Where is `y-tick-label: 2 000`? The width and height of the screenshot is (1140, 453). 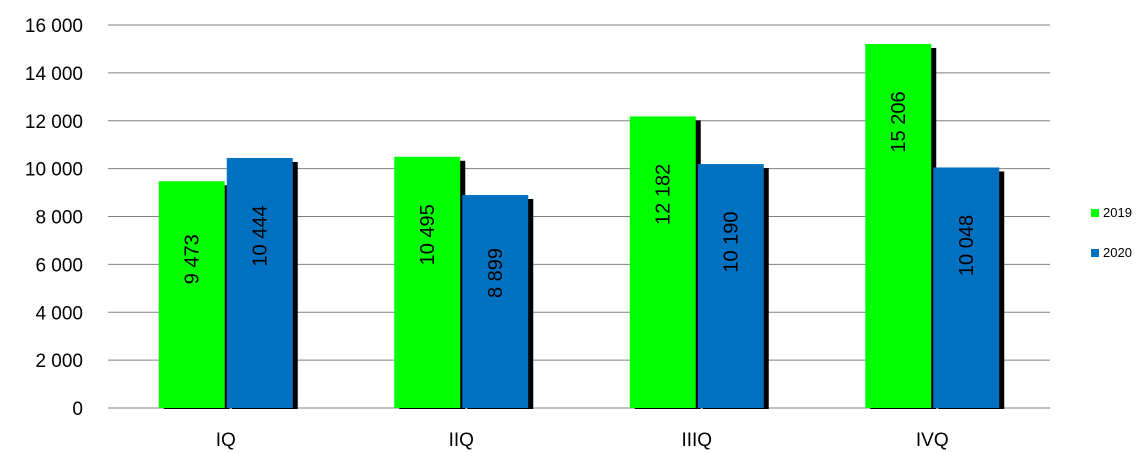 y-tick-label: 2 000 is located at coordinates (59, 361).